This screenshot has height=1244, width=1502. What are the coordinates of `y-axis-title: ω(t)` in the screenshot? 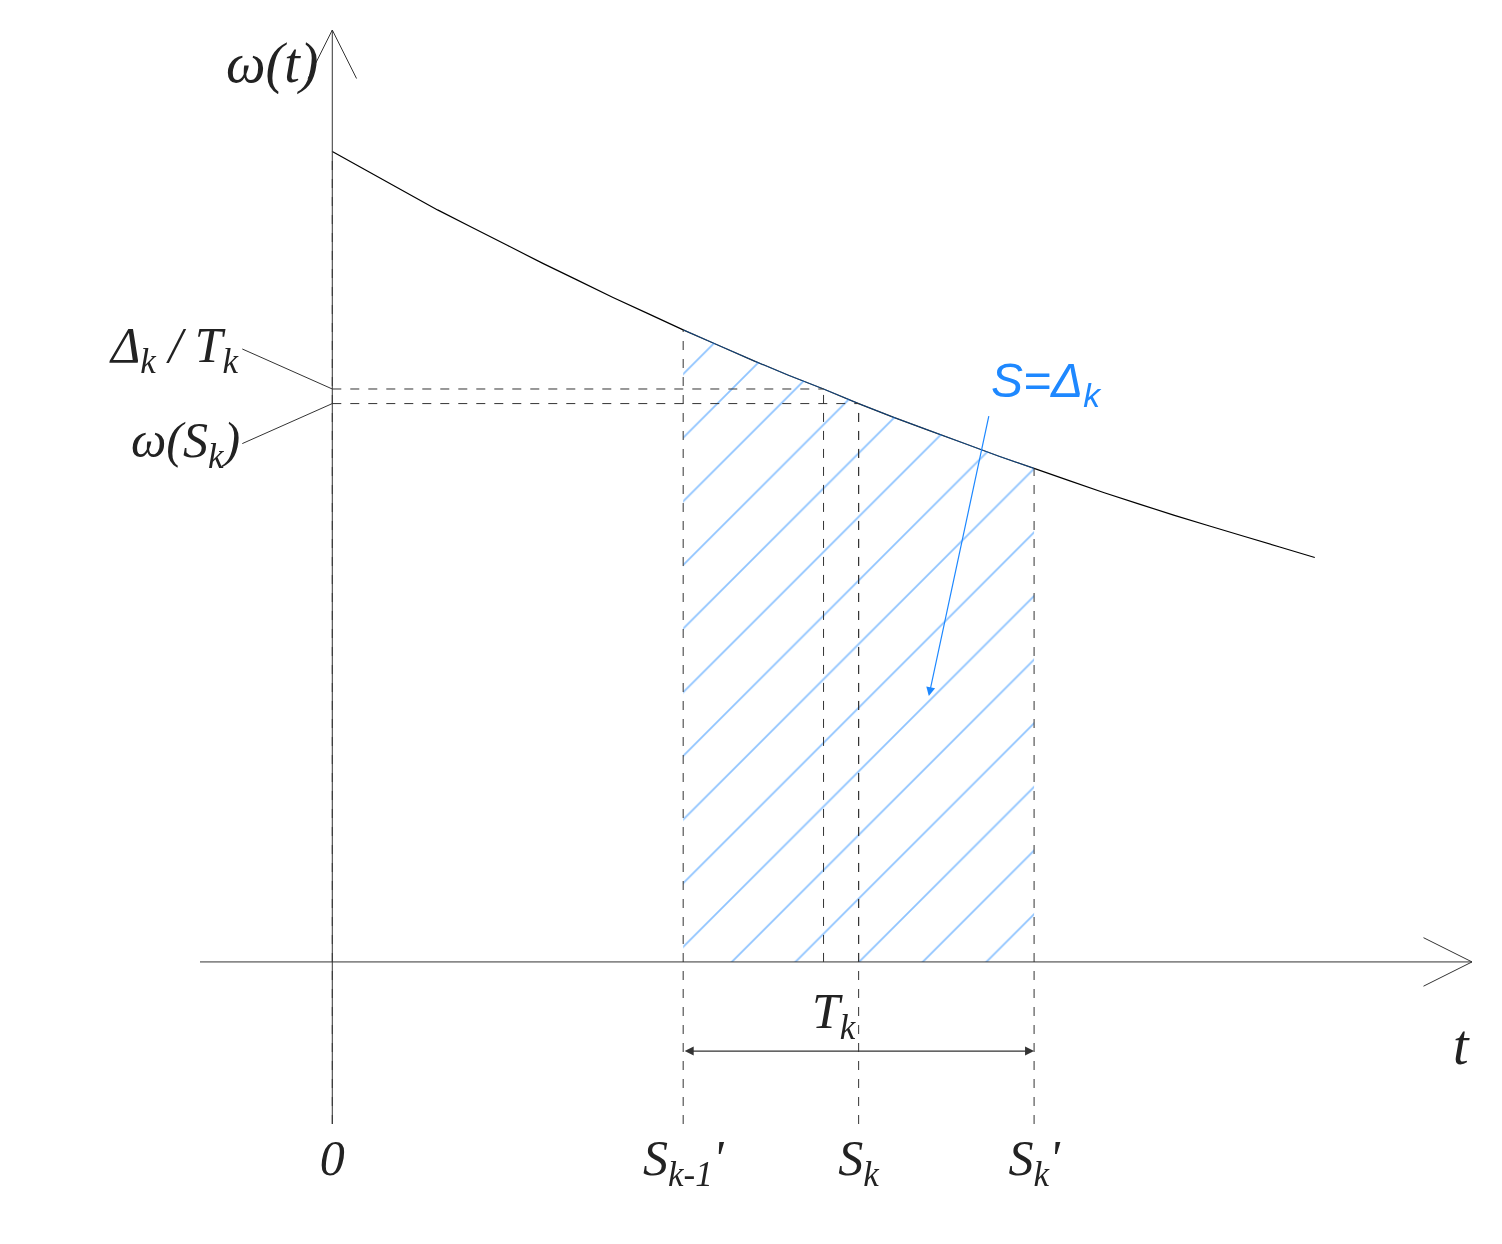 It's located at (272, 63).